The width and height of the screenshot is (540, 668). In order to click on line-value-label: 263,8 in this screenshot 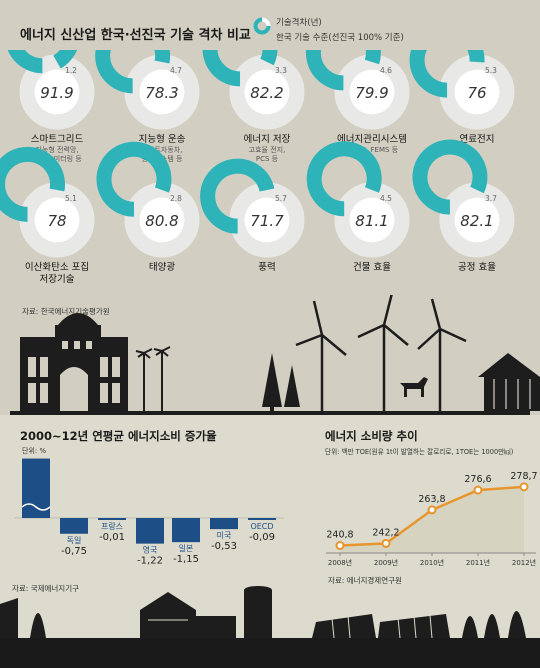, I will do `click(431, 499)`.